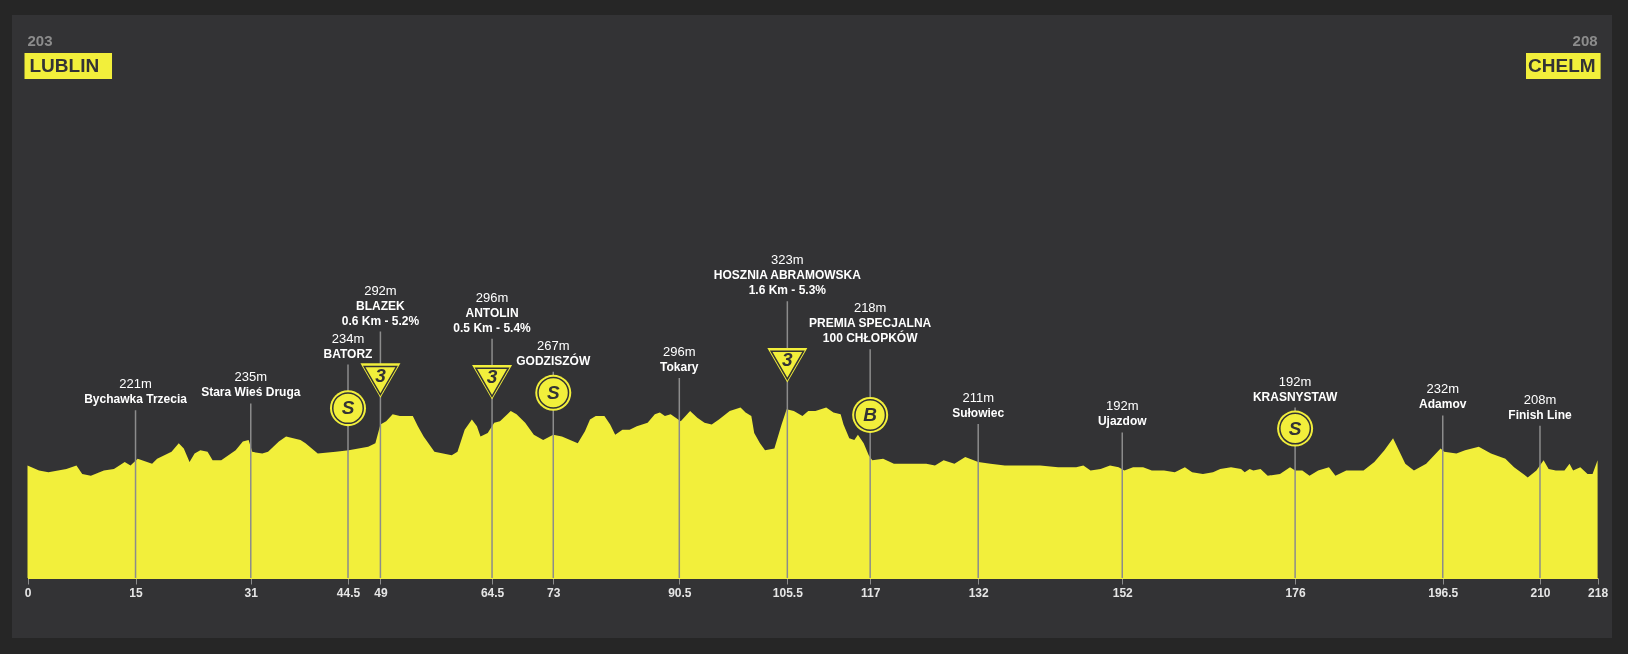 This screenshot has height=654, width=1628. I want to click on x-tick-label: 152, so click(1123, 592).